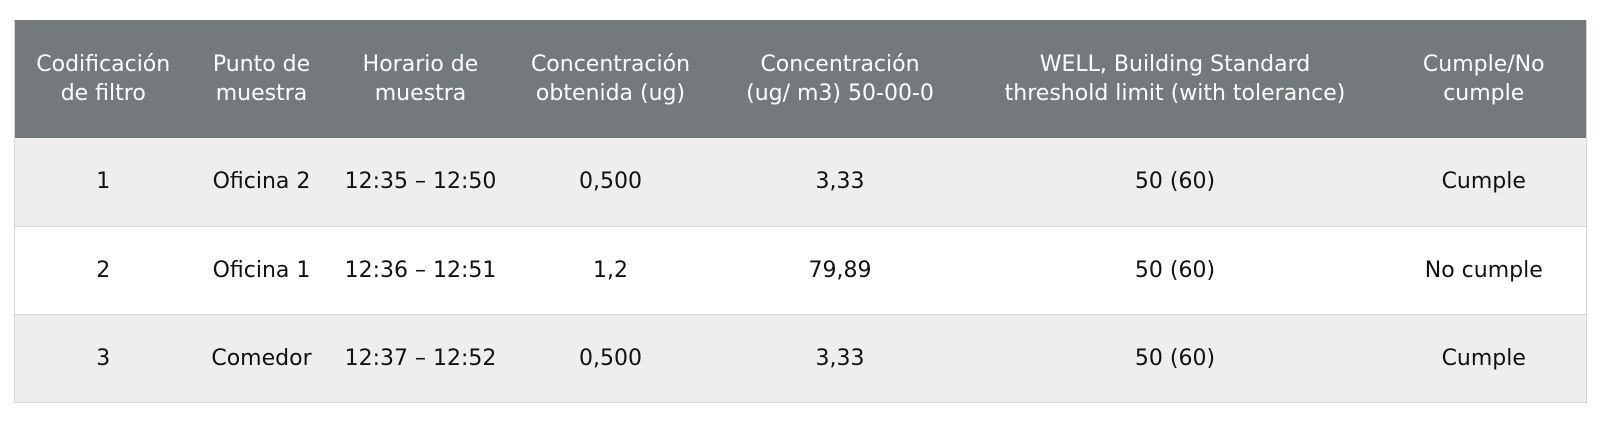 This screenshot has width=1600, height=439. Describe the element at coordinates (1175, 93) in the screenshot. I see `header-line: threshold limit (with tolerance)` at that location.